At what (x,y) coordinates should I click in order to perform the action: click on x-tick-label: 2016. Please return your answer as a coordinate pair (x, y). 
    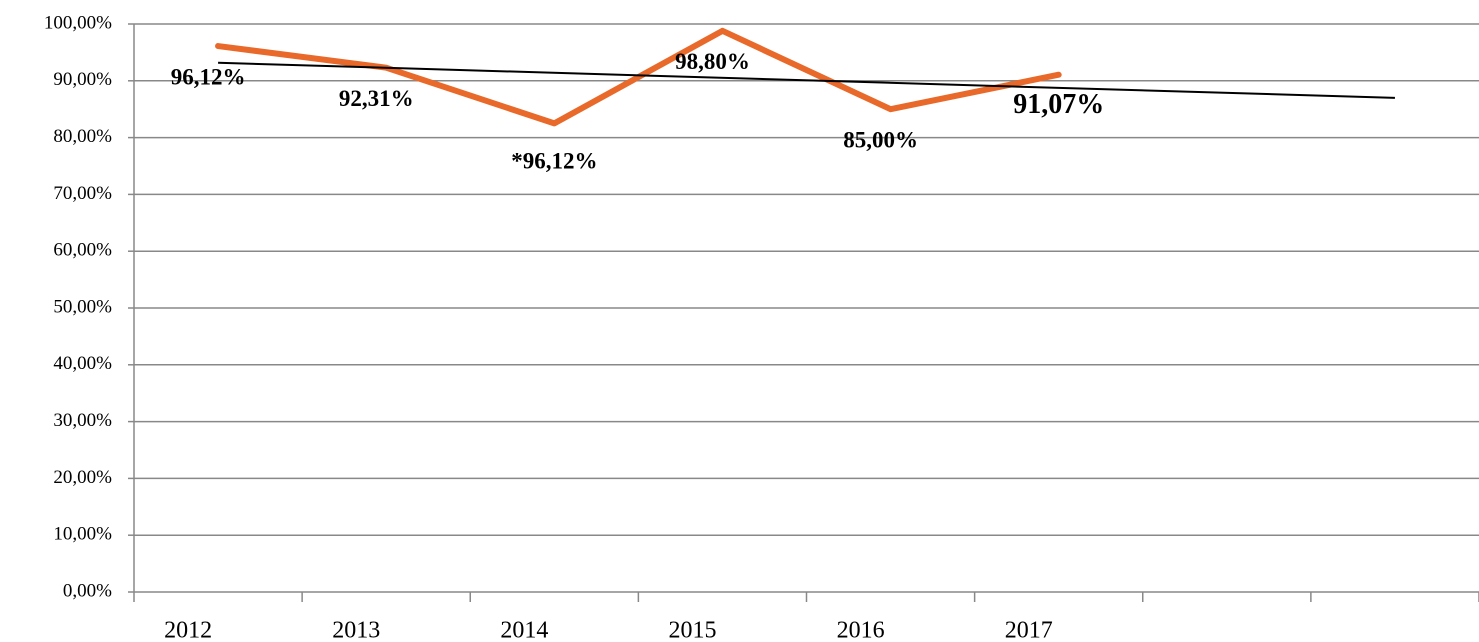
    Looking at the image, I should click on (861, 630).